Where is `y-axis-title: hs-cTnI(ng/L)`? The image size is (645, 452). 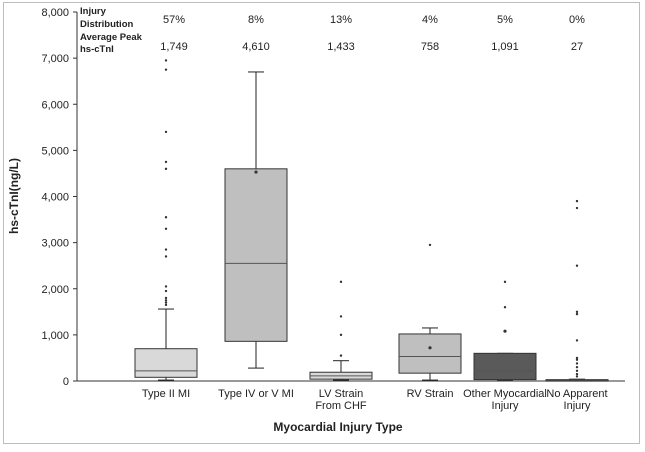
y-axis-title: hs-cTnI(ng/L) is located at coordinates (14, 196).